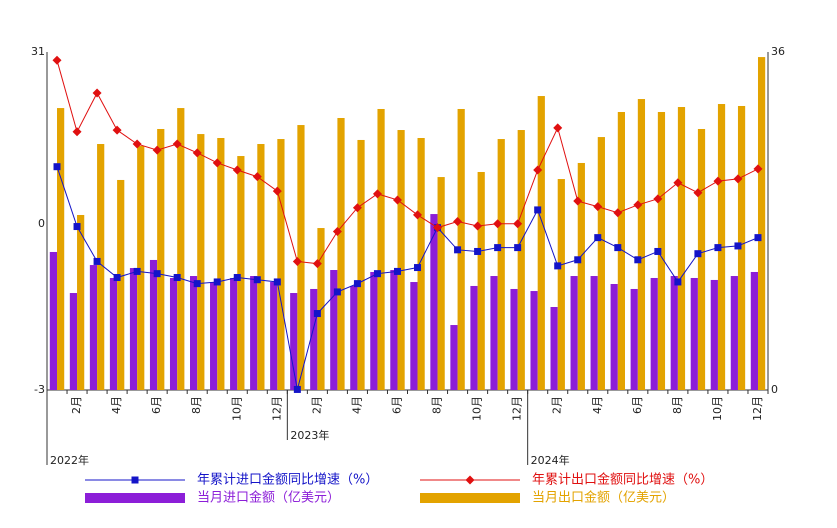 This screenshot has height=528, width=837. Describe the element at coordinates (41, 223) in the screenshot. I see `y-tick-label: 0` at that location.